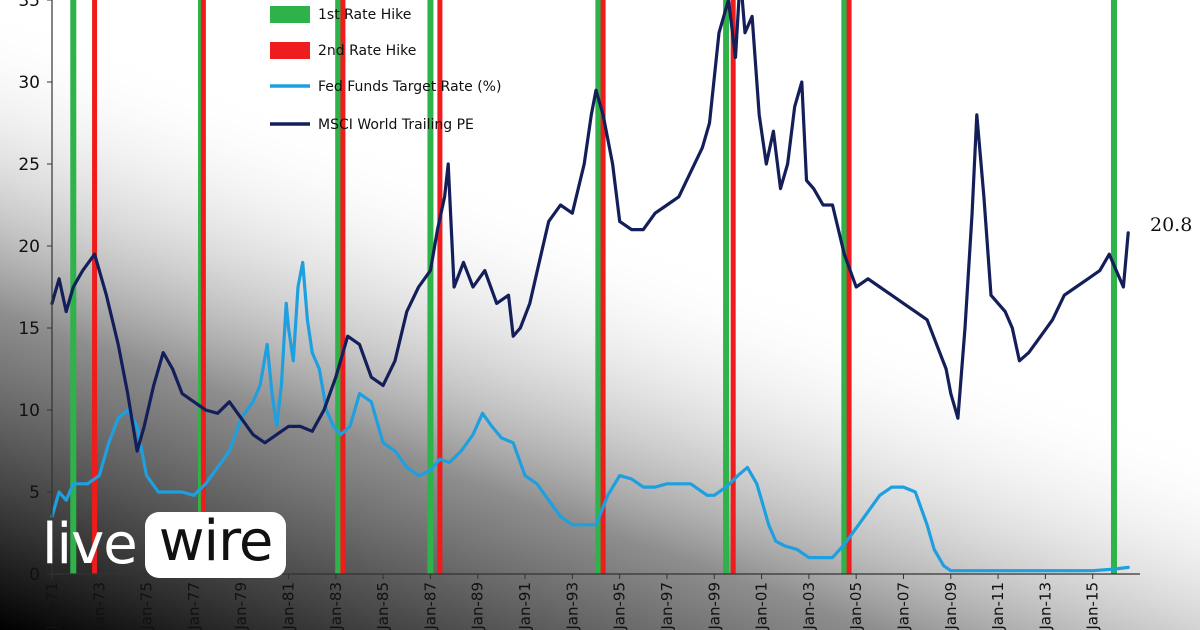  What do you see at coordinates (903, 606) in the screenshot?
I see `x-tick-label-18: Jan-07` at bounding box center [903, 606].